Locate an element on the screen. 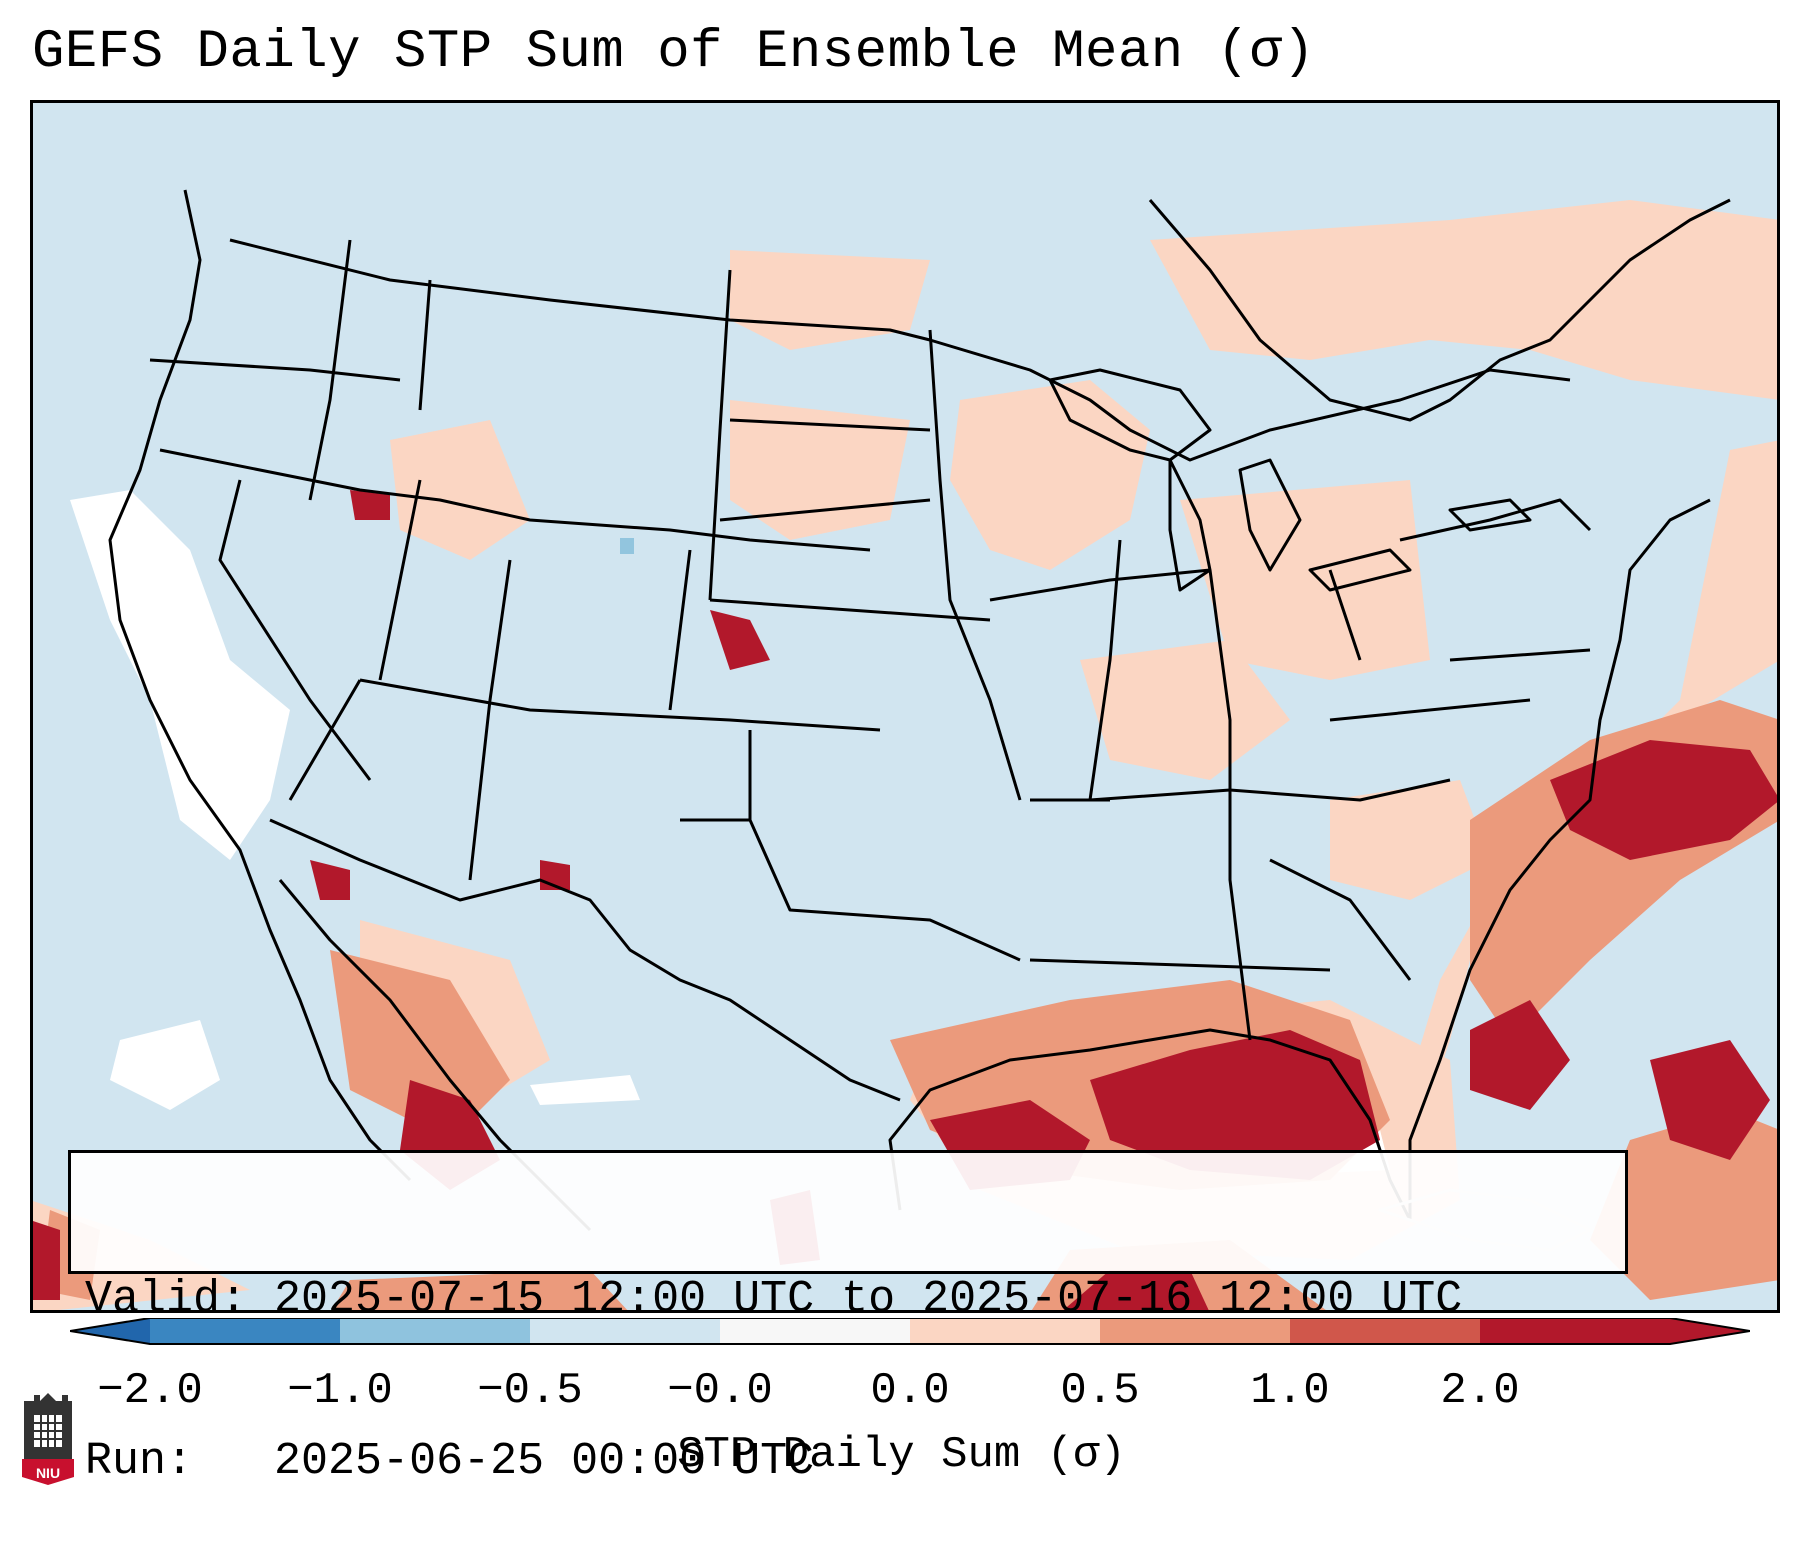  run-value: 2025-06-25 00:00 UTC is located at coordinates (544, 1461).